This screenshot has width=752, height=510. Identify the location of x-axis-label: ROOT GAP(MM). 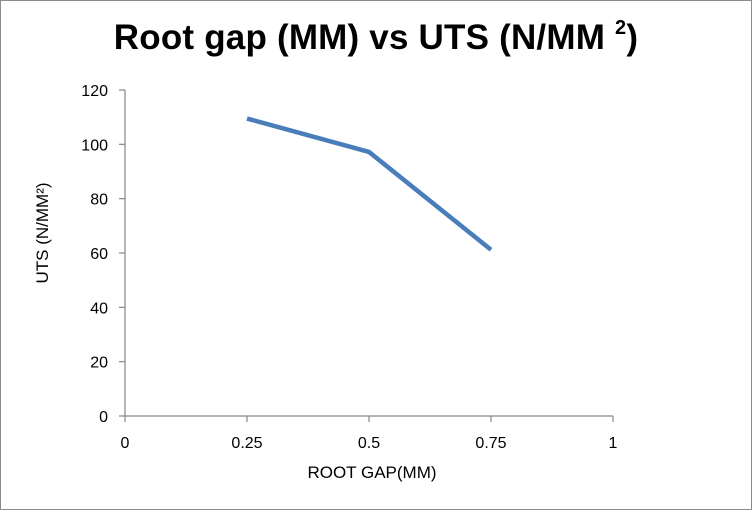
(371, 472).